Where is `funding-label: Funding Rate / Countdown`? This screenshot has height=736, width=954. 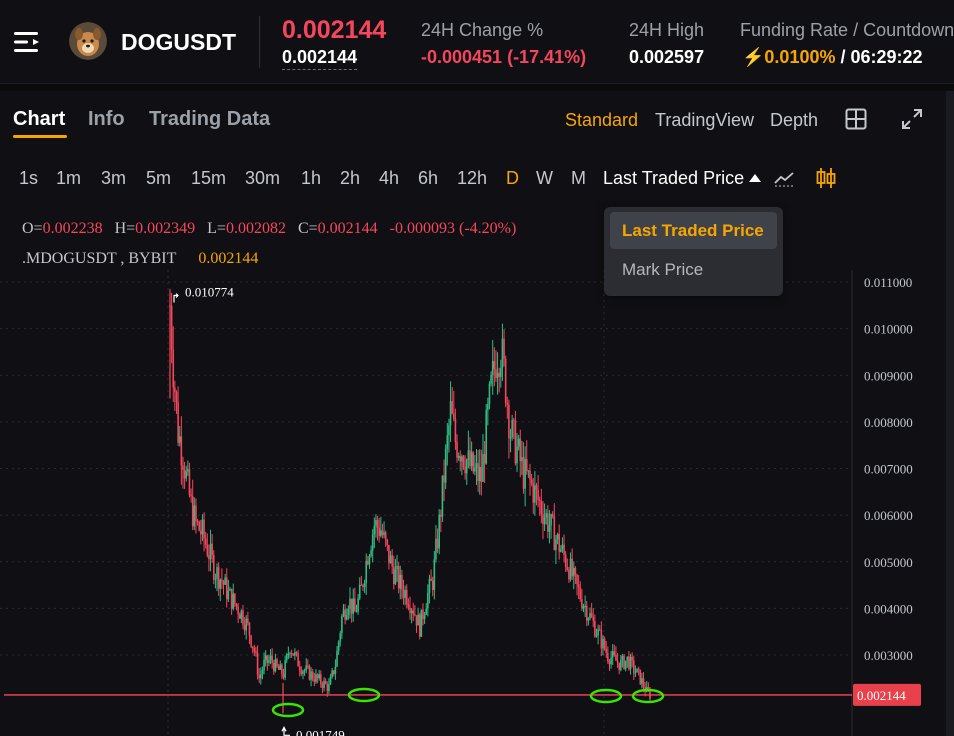 funding-label: Funding Rate / Countdown is located at coordinates (847, 30).